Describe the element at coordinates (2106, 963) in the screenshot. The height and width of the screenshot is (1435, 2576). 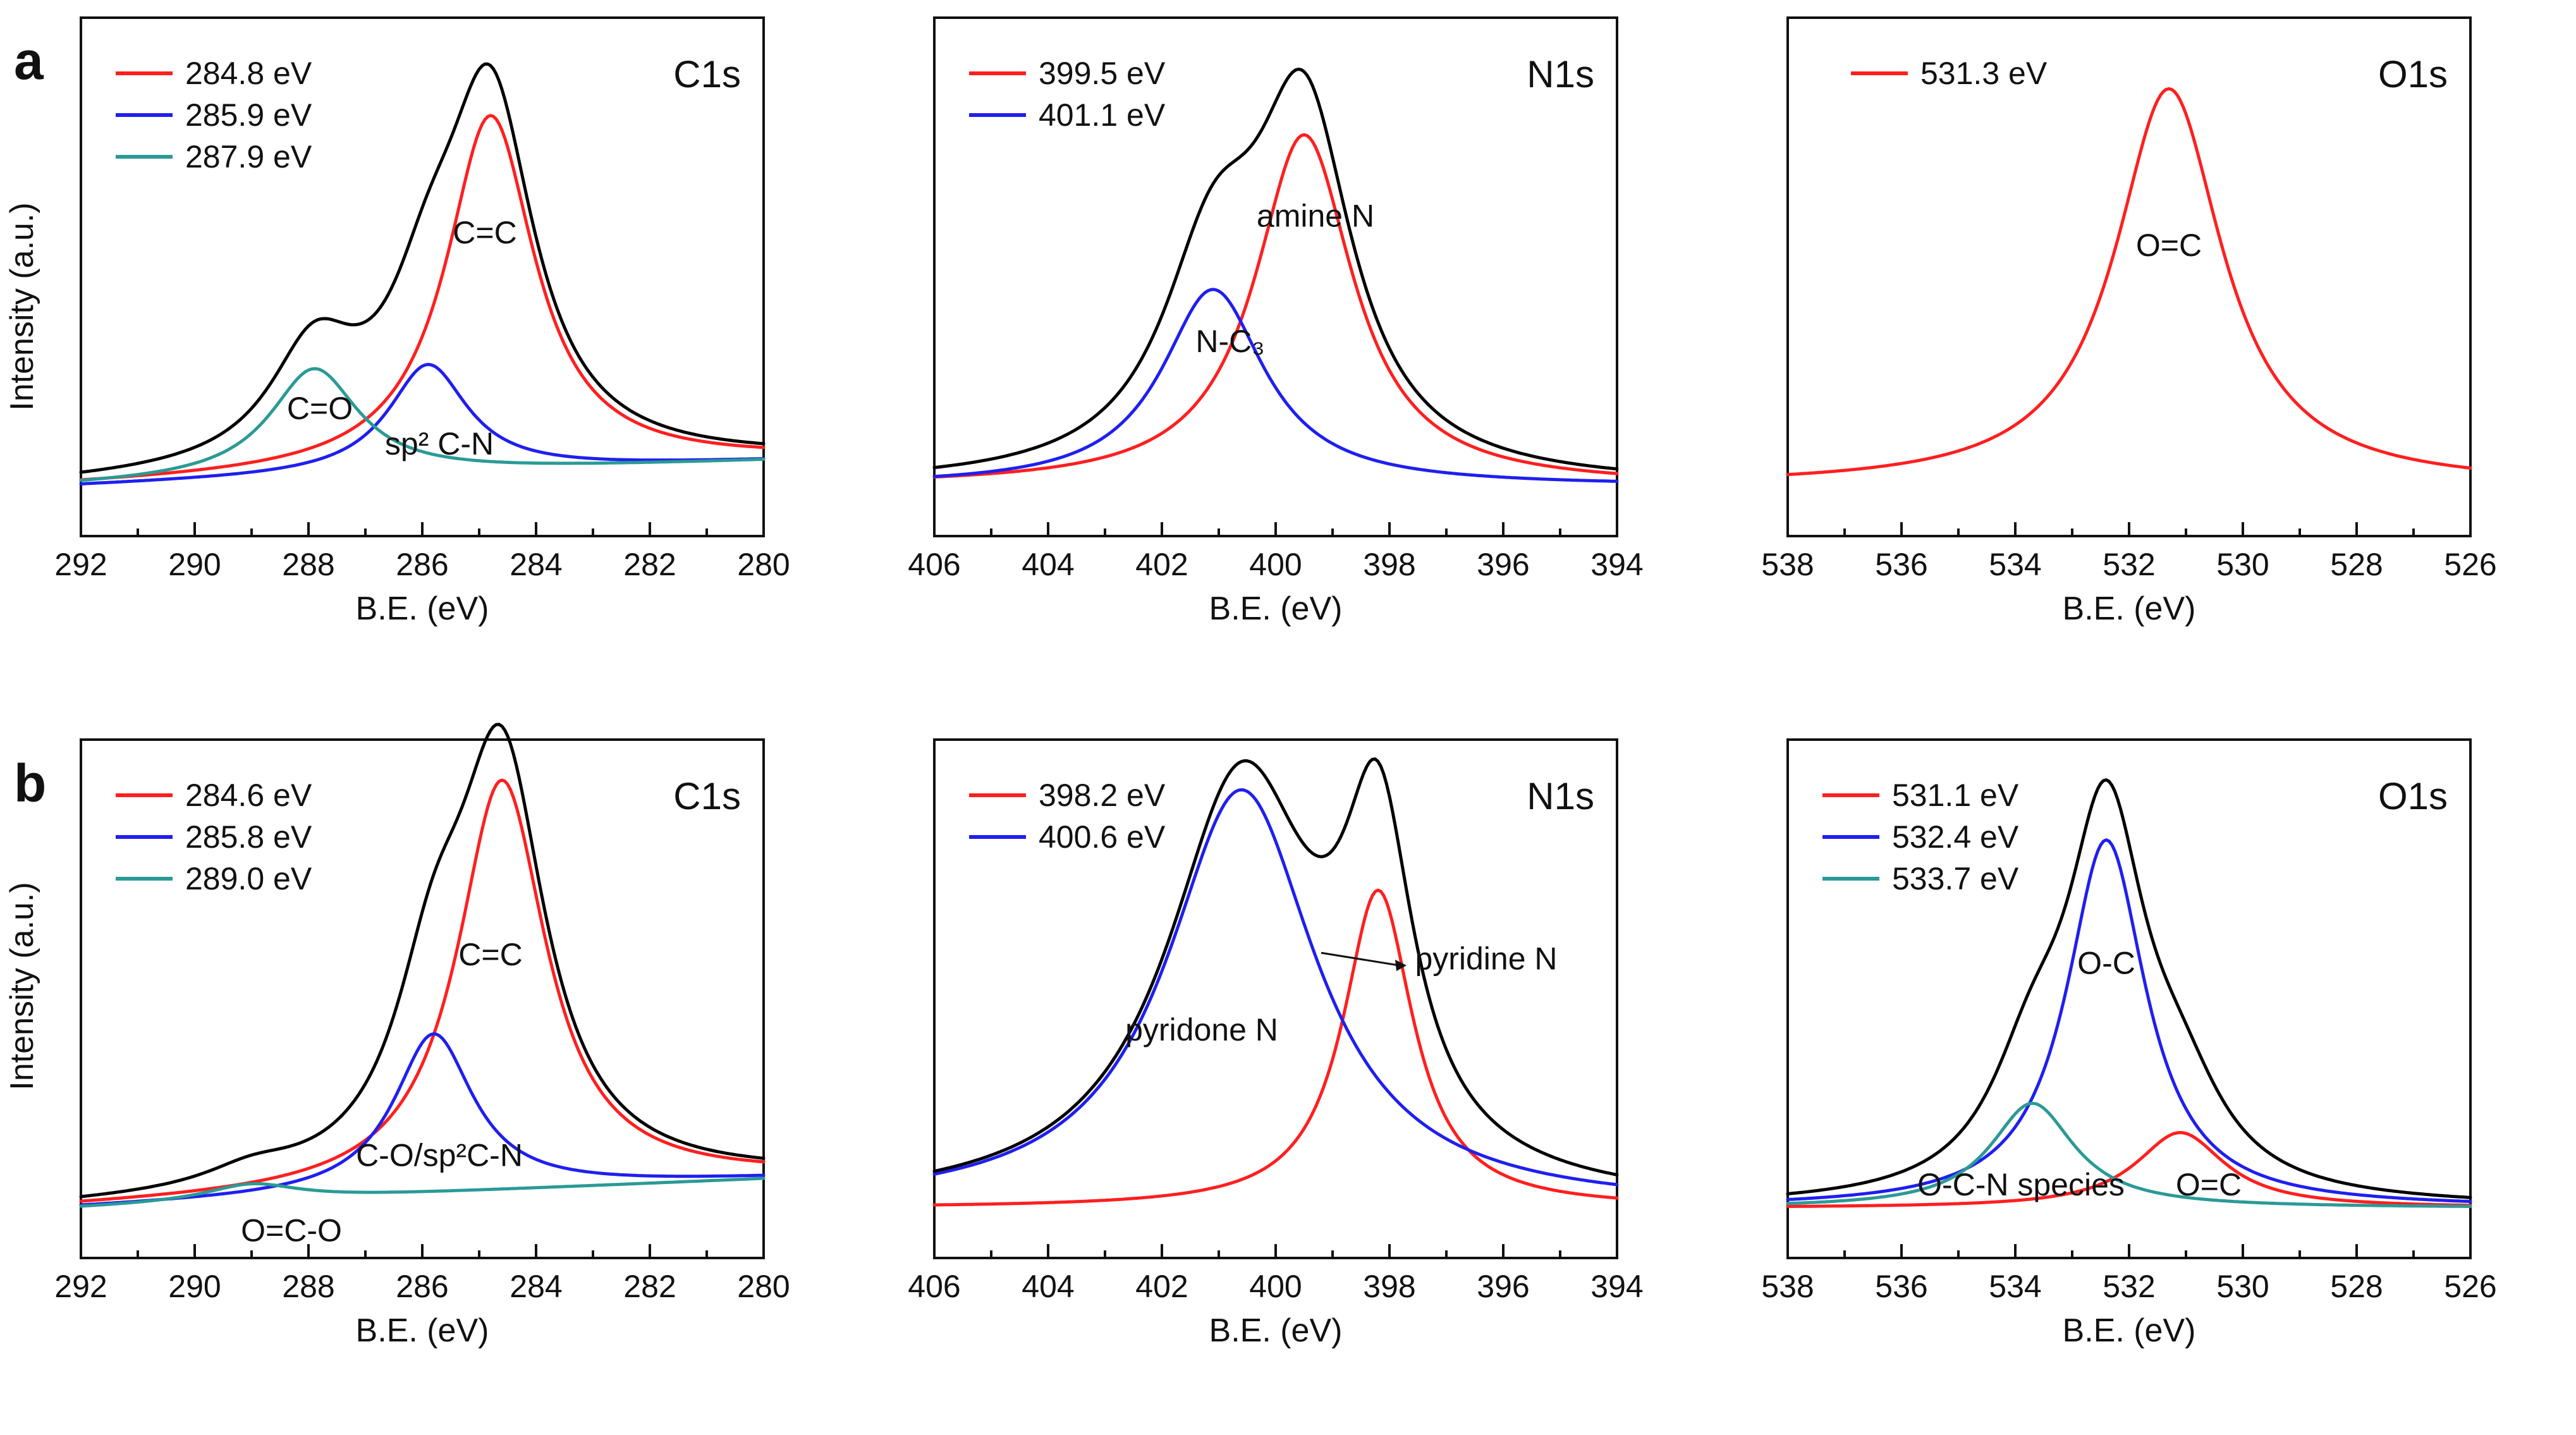
I see `peak-annotation: O-C` at that location.